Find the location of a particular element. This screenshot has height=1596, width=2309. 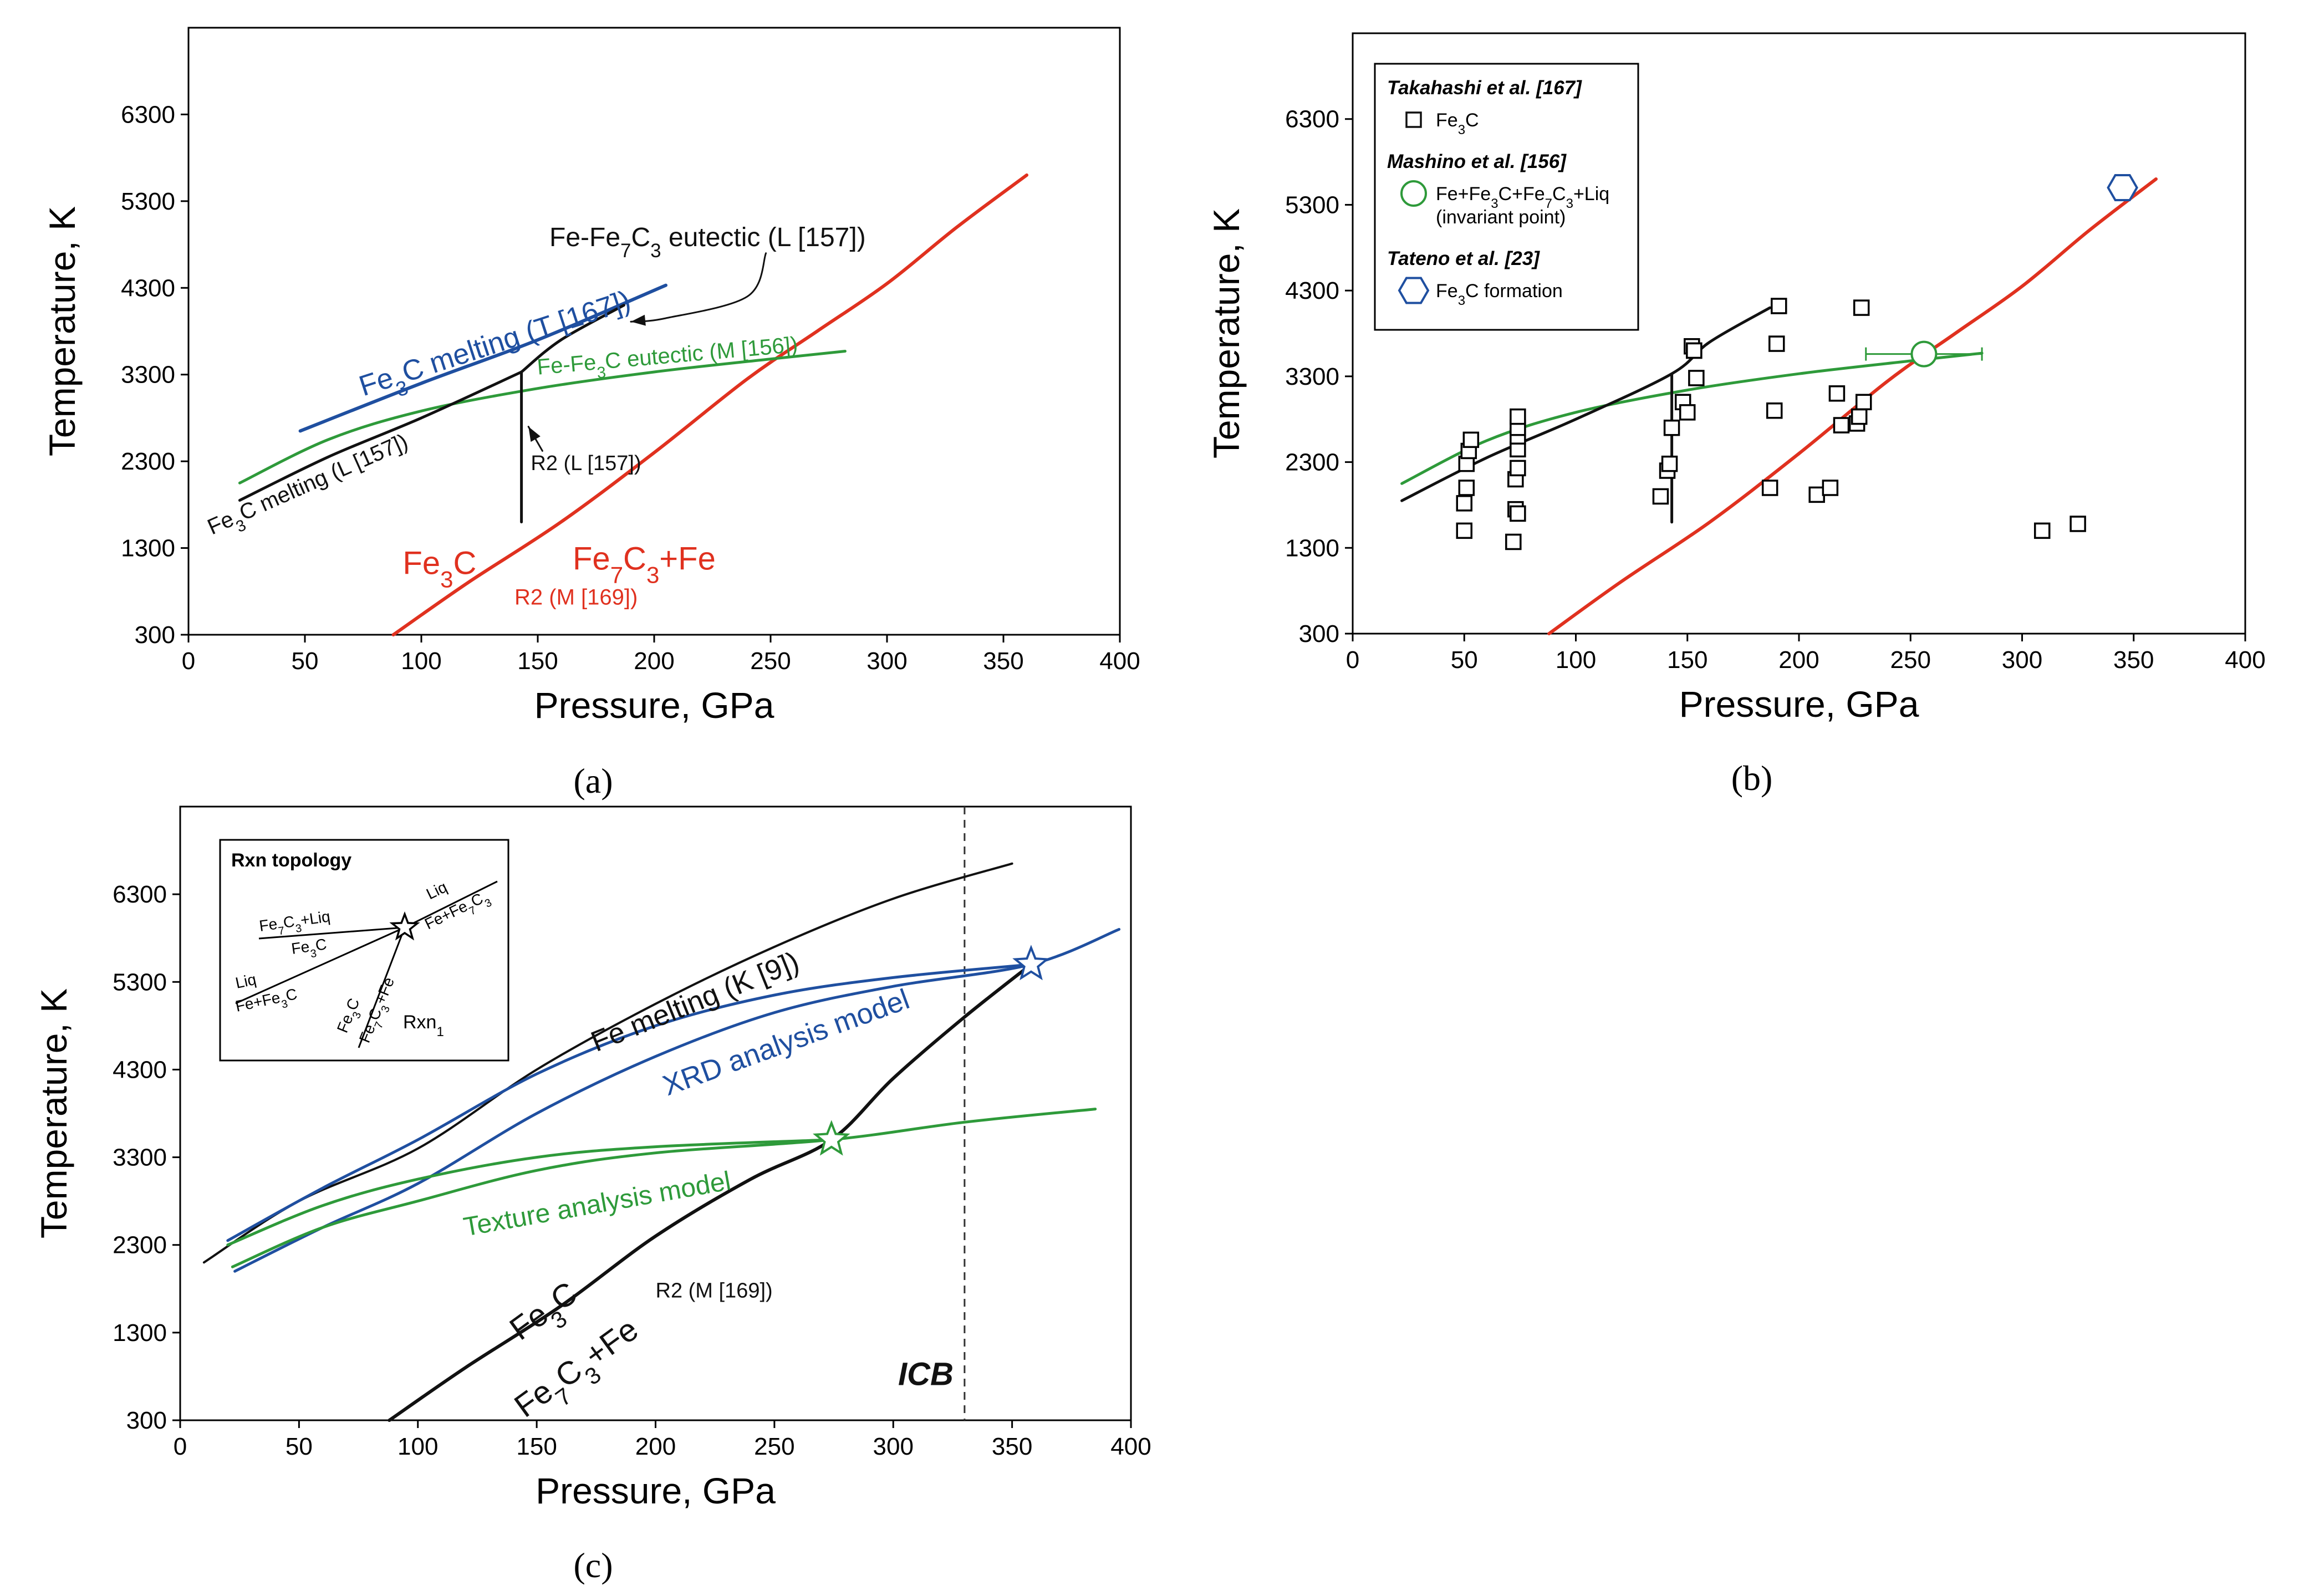

y-tick-label: 3300 is located at coordinates (140, 1157).